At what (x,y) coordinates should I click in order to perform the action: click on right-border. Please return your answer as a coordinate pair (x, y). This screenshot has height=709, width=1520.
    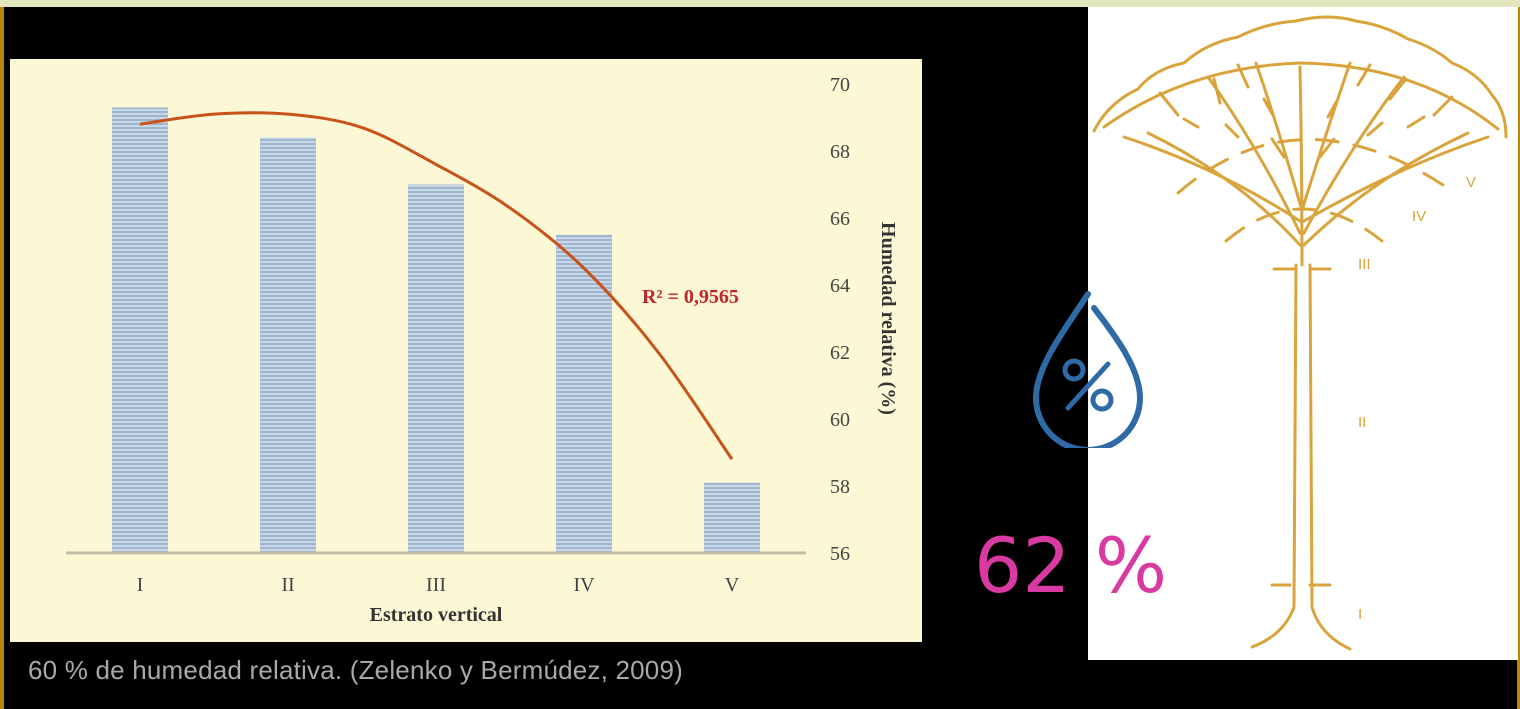
    Looking at the image, I should click on (1518, 358).